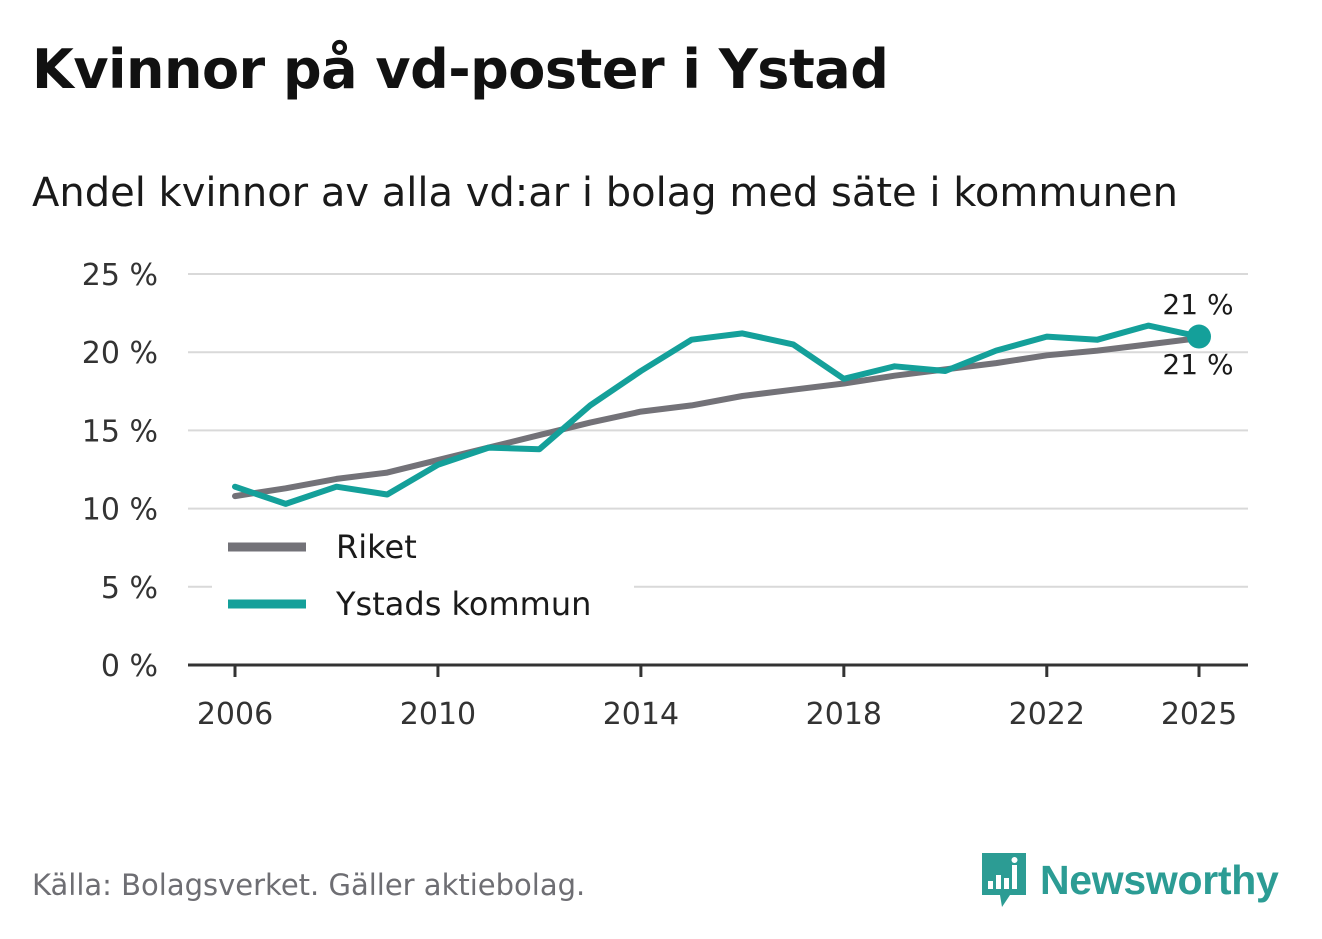  I want to click on y-tick-label: 20 %, so click(120, 353).